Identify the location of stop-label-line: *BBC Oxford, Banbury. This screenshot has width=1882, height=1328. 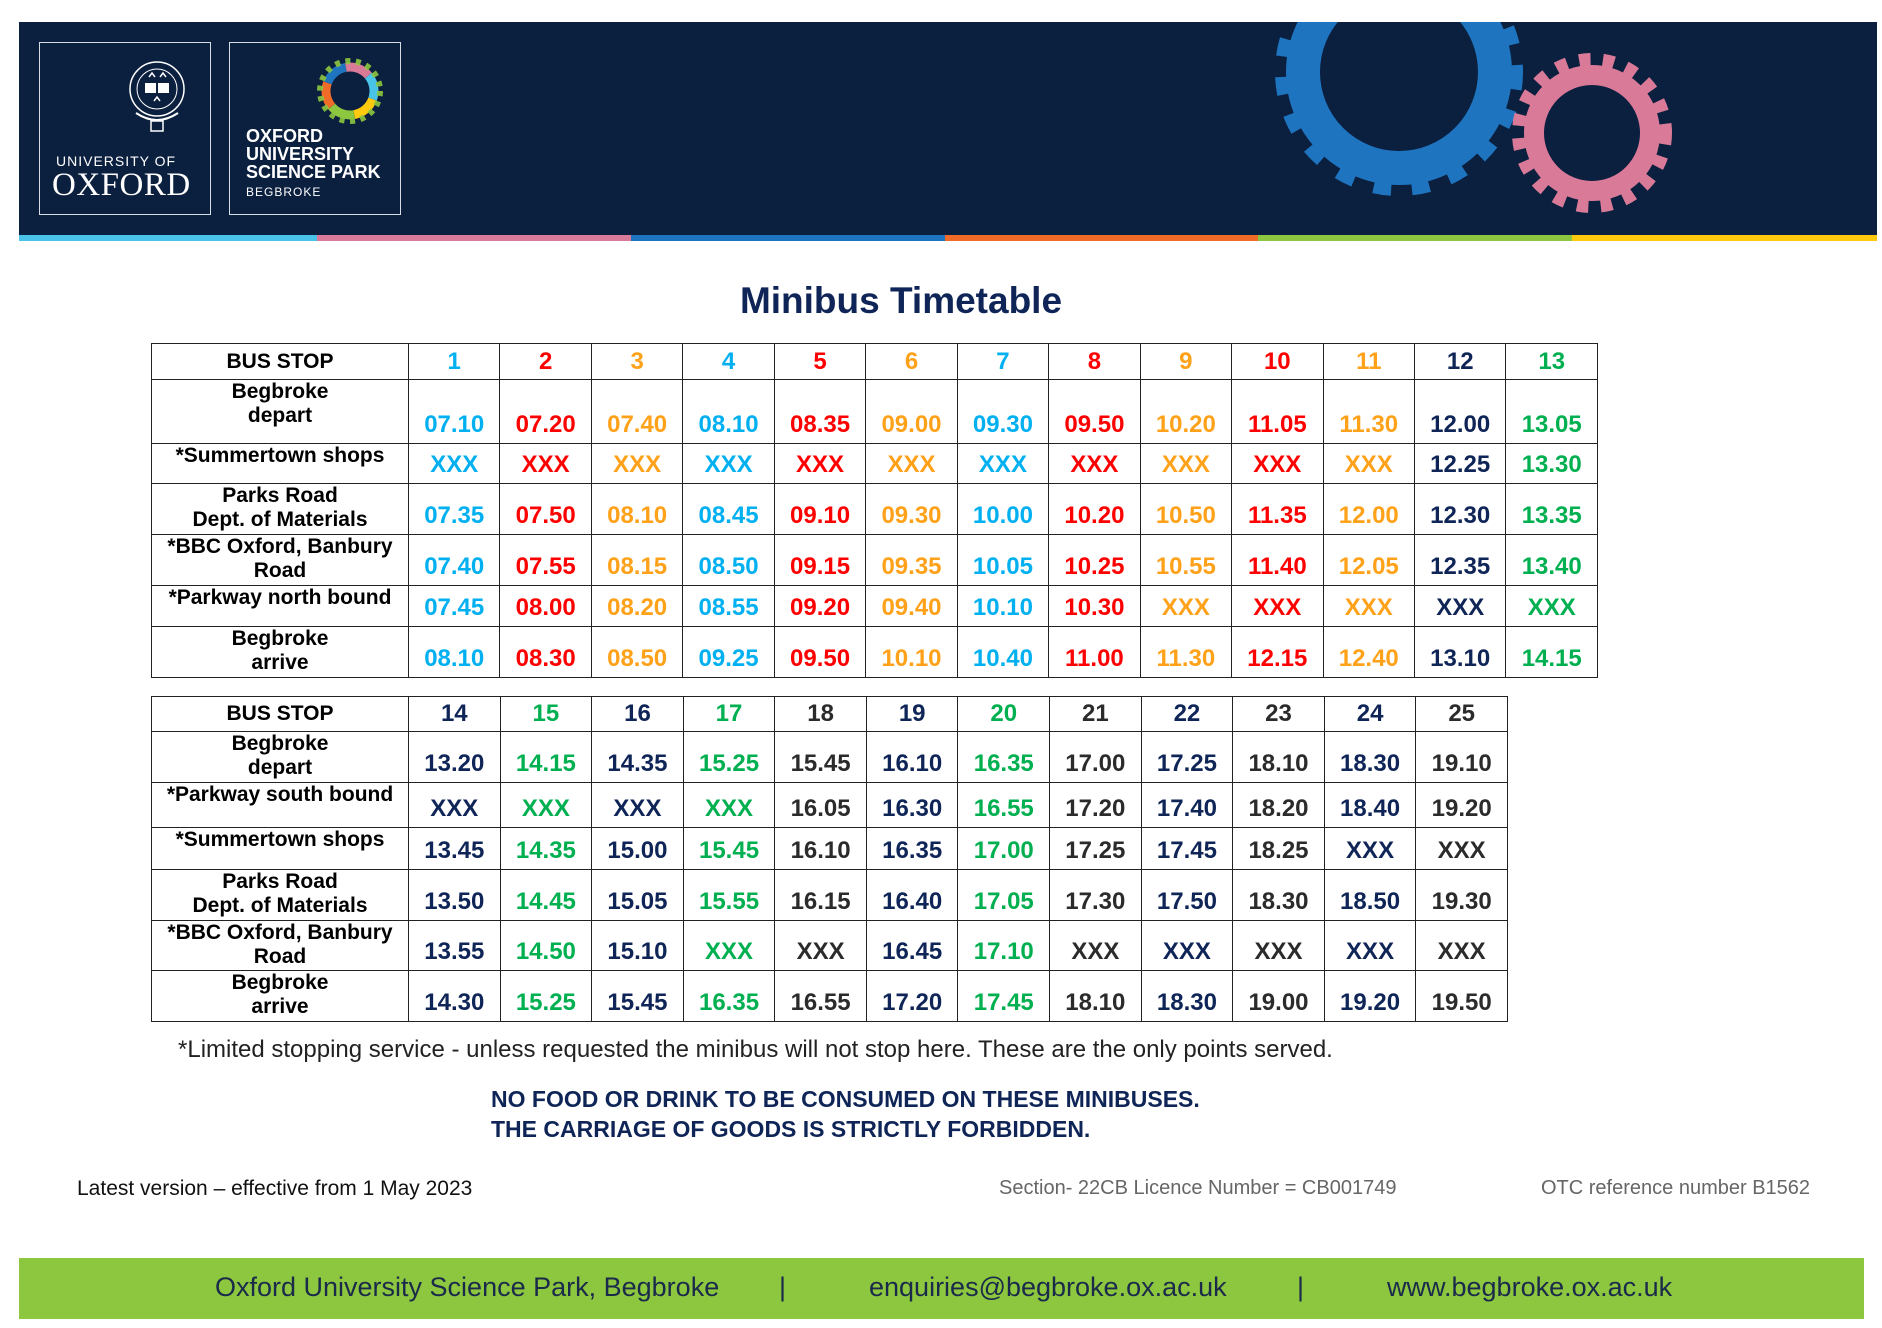
(280, 932).